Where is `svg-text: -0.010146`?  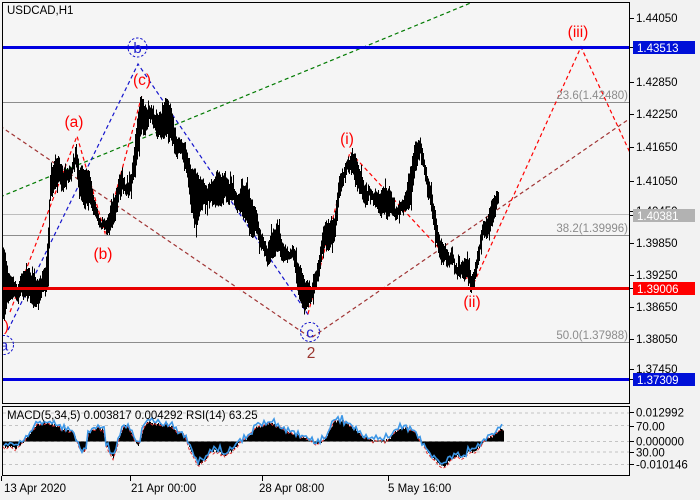
svg-text: -0.010146 is located at coordinates (662, 466).